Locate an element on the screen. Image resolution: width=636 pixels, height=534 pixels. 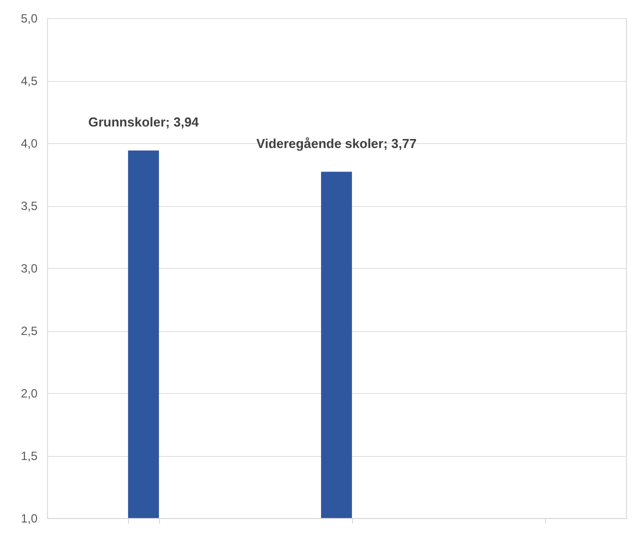
y-tick-label: 1,0 is located at coordinates (29, 519).